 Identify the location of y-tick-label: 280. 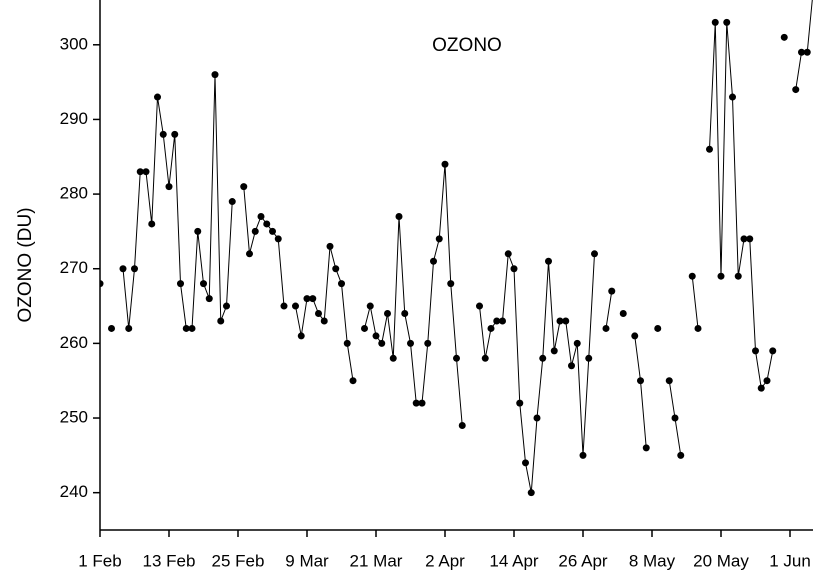
(74, 193).